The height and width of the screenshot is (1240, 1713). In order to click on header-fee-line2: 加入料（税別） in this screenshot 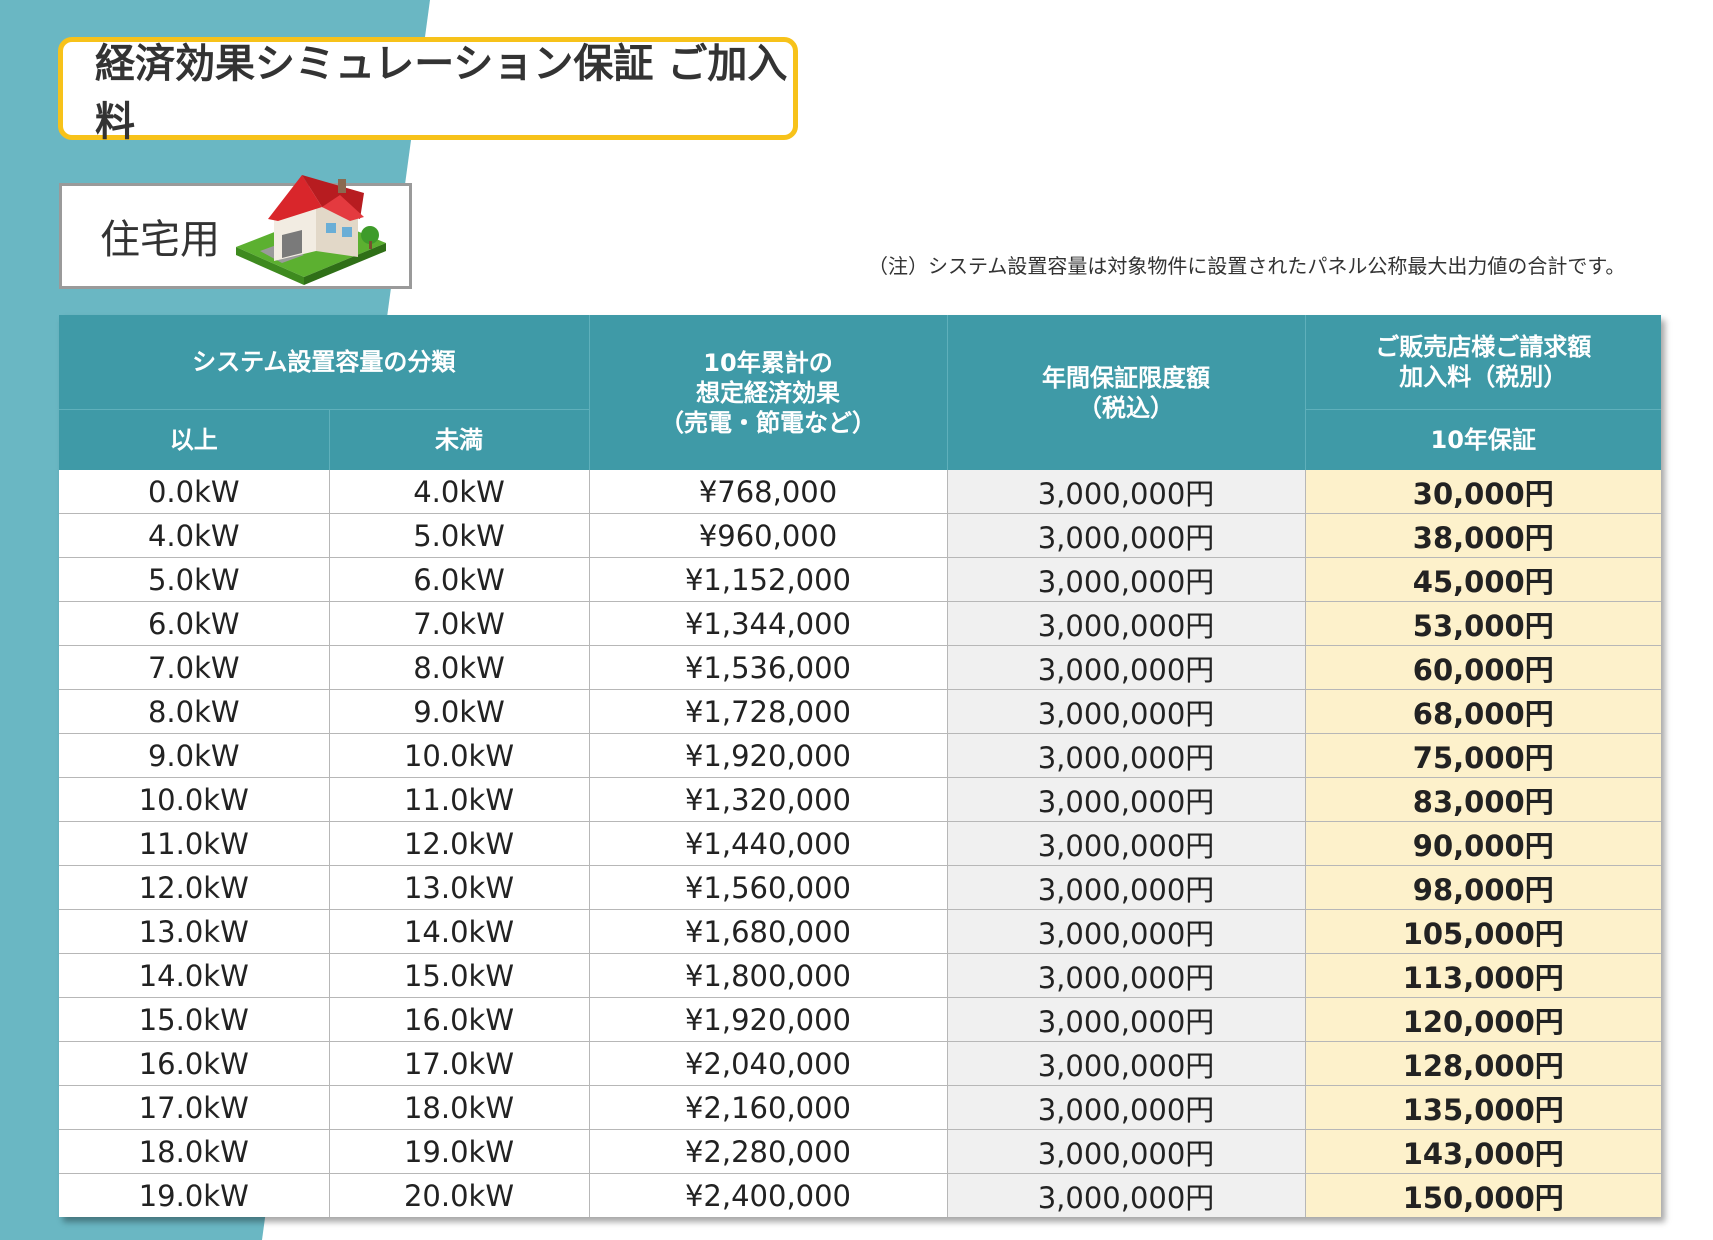, I will do `click(1483, 377)`.